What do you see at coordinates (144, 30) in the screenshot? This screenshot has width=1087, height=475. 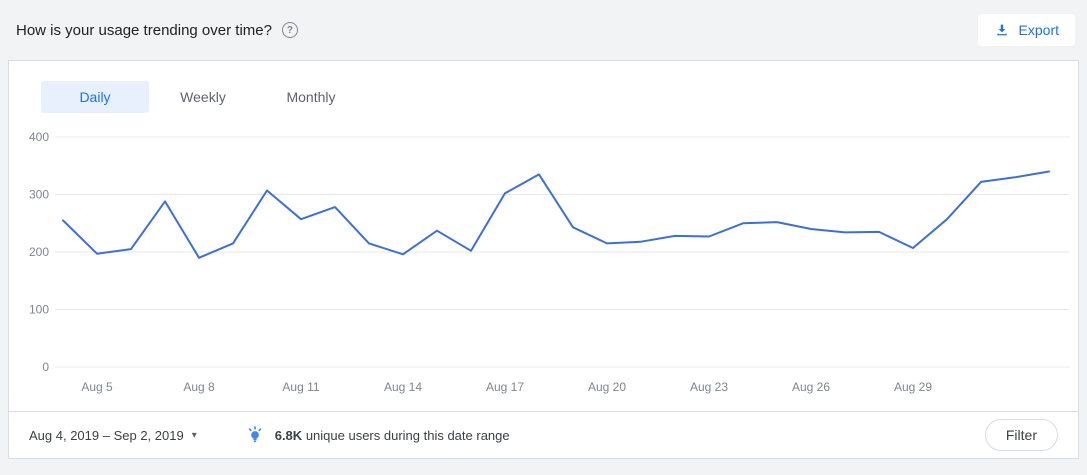 I see `page-title: How is your usage trending over time?` at bounding box center [144, 30].